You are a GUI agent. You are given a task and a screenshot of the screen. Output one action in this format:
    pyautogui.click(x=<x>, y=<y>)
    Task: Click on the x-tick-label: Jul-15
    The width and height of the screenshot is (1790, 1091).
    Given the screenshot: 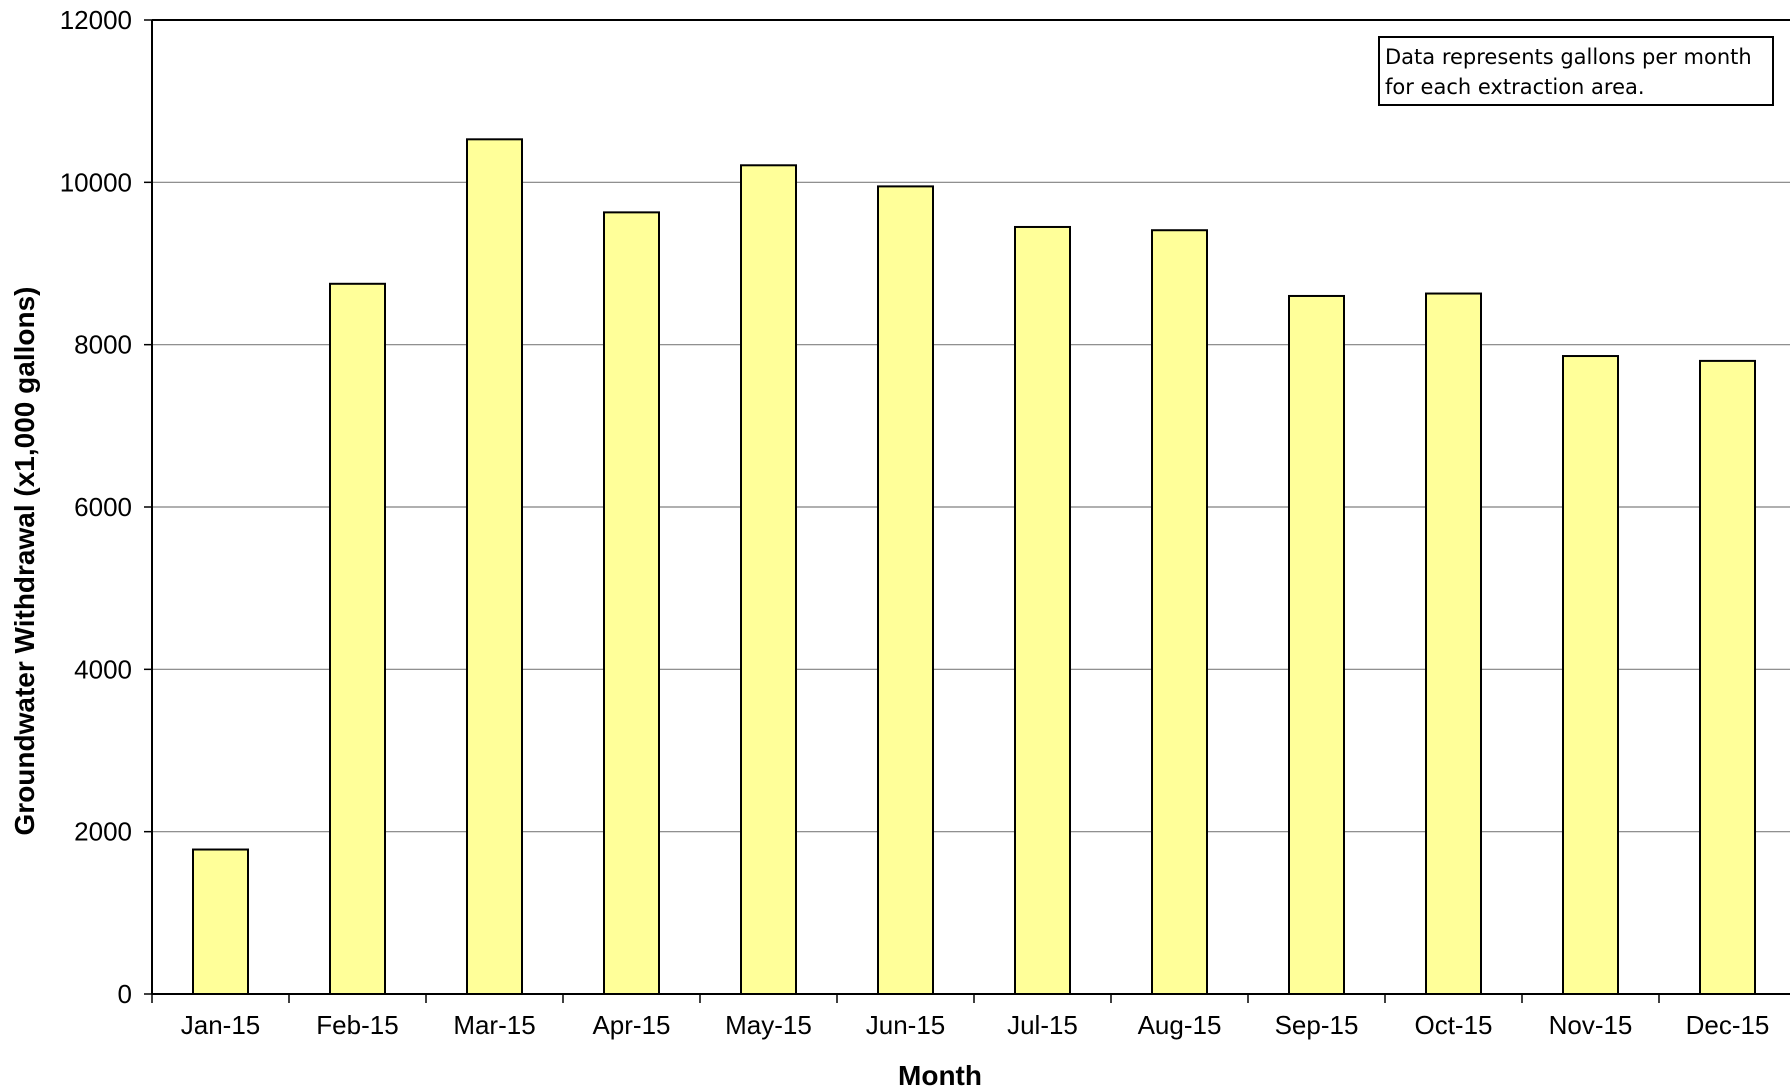 What is the action you would take?
    pyautogui.click(x=1042, y=1025)
    